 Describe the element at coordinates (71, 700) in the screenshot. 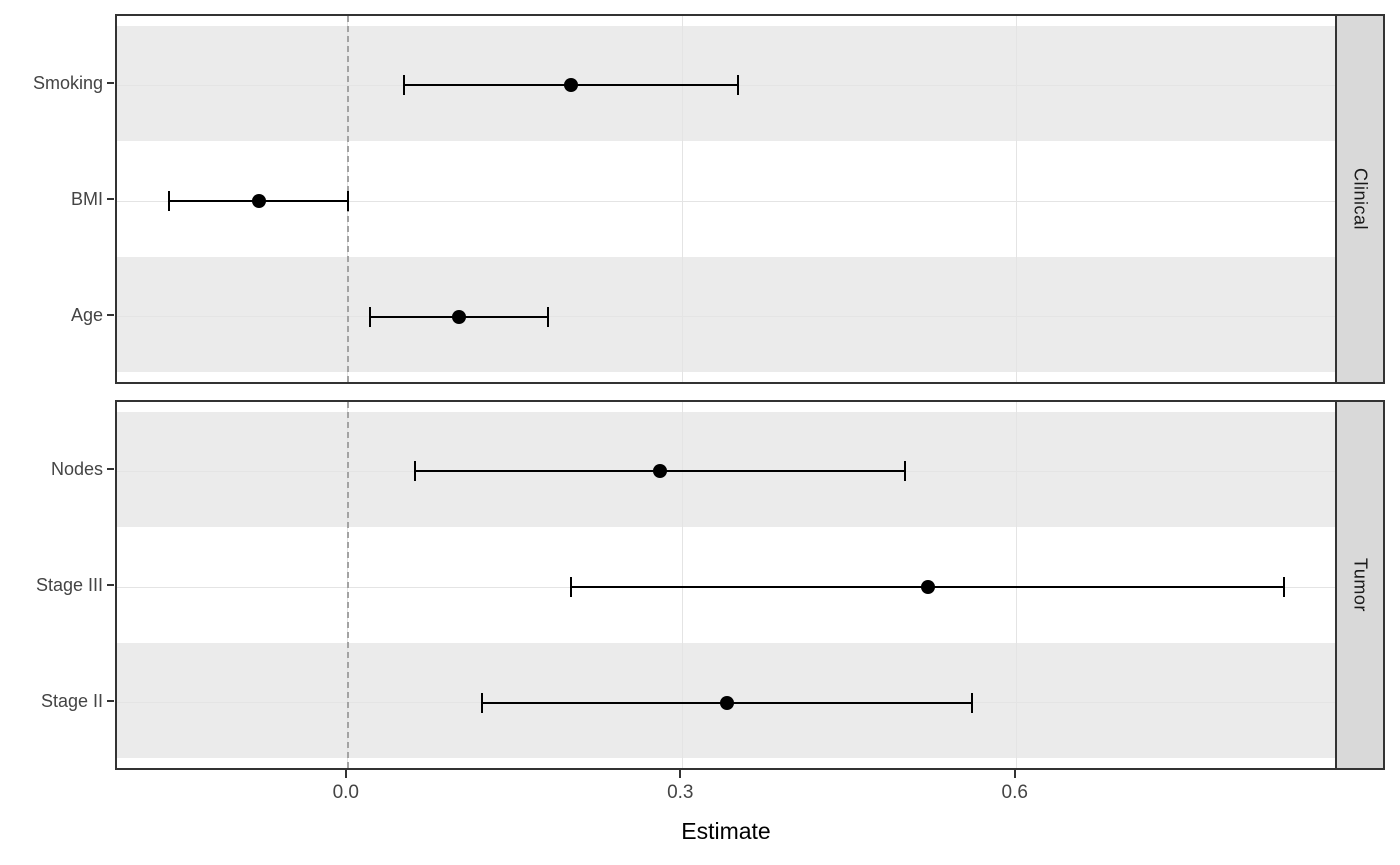

I see `category-label: Stage II` at that location.